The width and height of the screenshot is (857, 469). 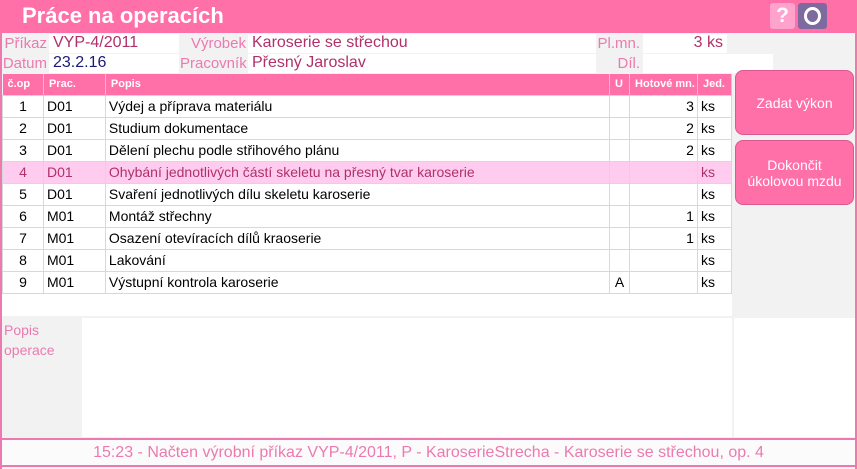 What do you see at coordinates (357, 216) in the screenshot?
I see `cell-description: Montáž střechny` at bounding box center [357, 216].